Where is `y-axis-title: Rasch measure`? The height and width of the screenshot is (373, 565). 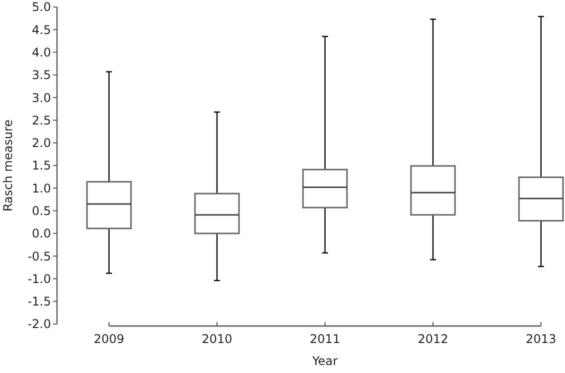 y-axis-title: Rasch measure is located at coordinates (8, 165).